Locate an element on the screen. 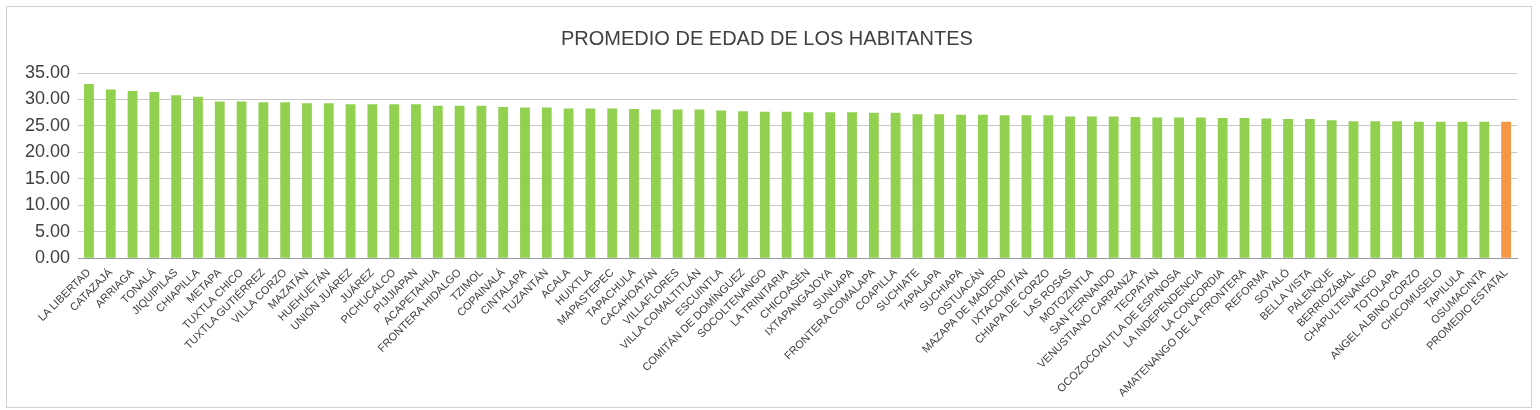  y-tick-label: 30.00 is located at coordinates (48, 98).